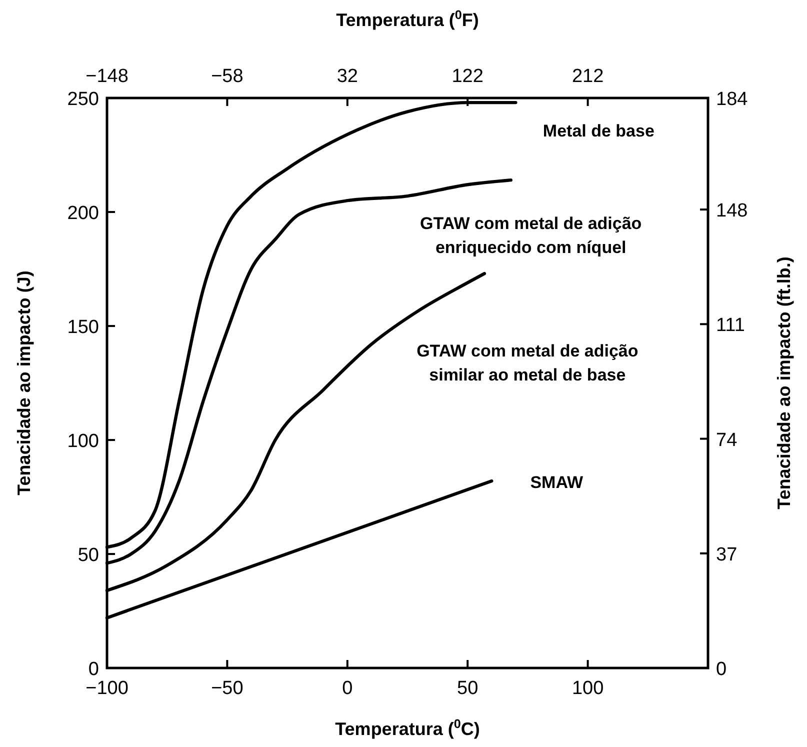 The height and width of the screenshot is (747, 807). What do you see at coordinates (83, 213) in the screenshot?
I see `y-tick-label: 200` at bounding box center [83, 213].